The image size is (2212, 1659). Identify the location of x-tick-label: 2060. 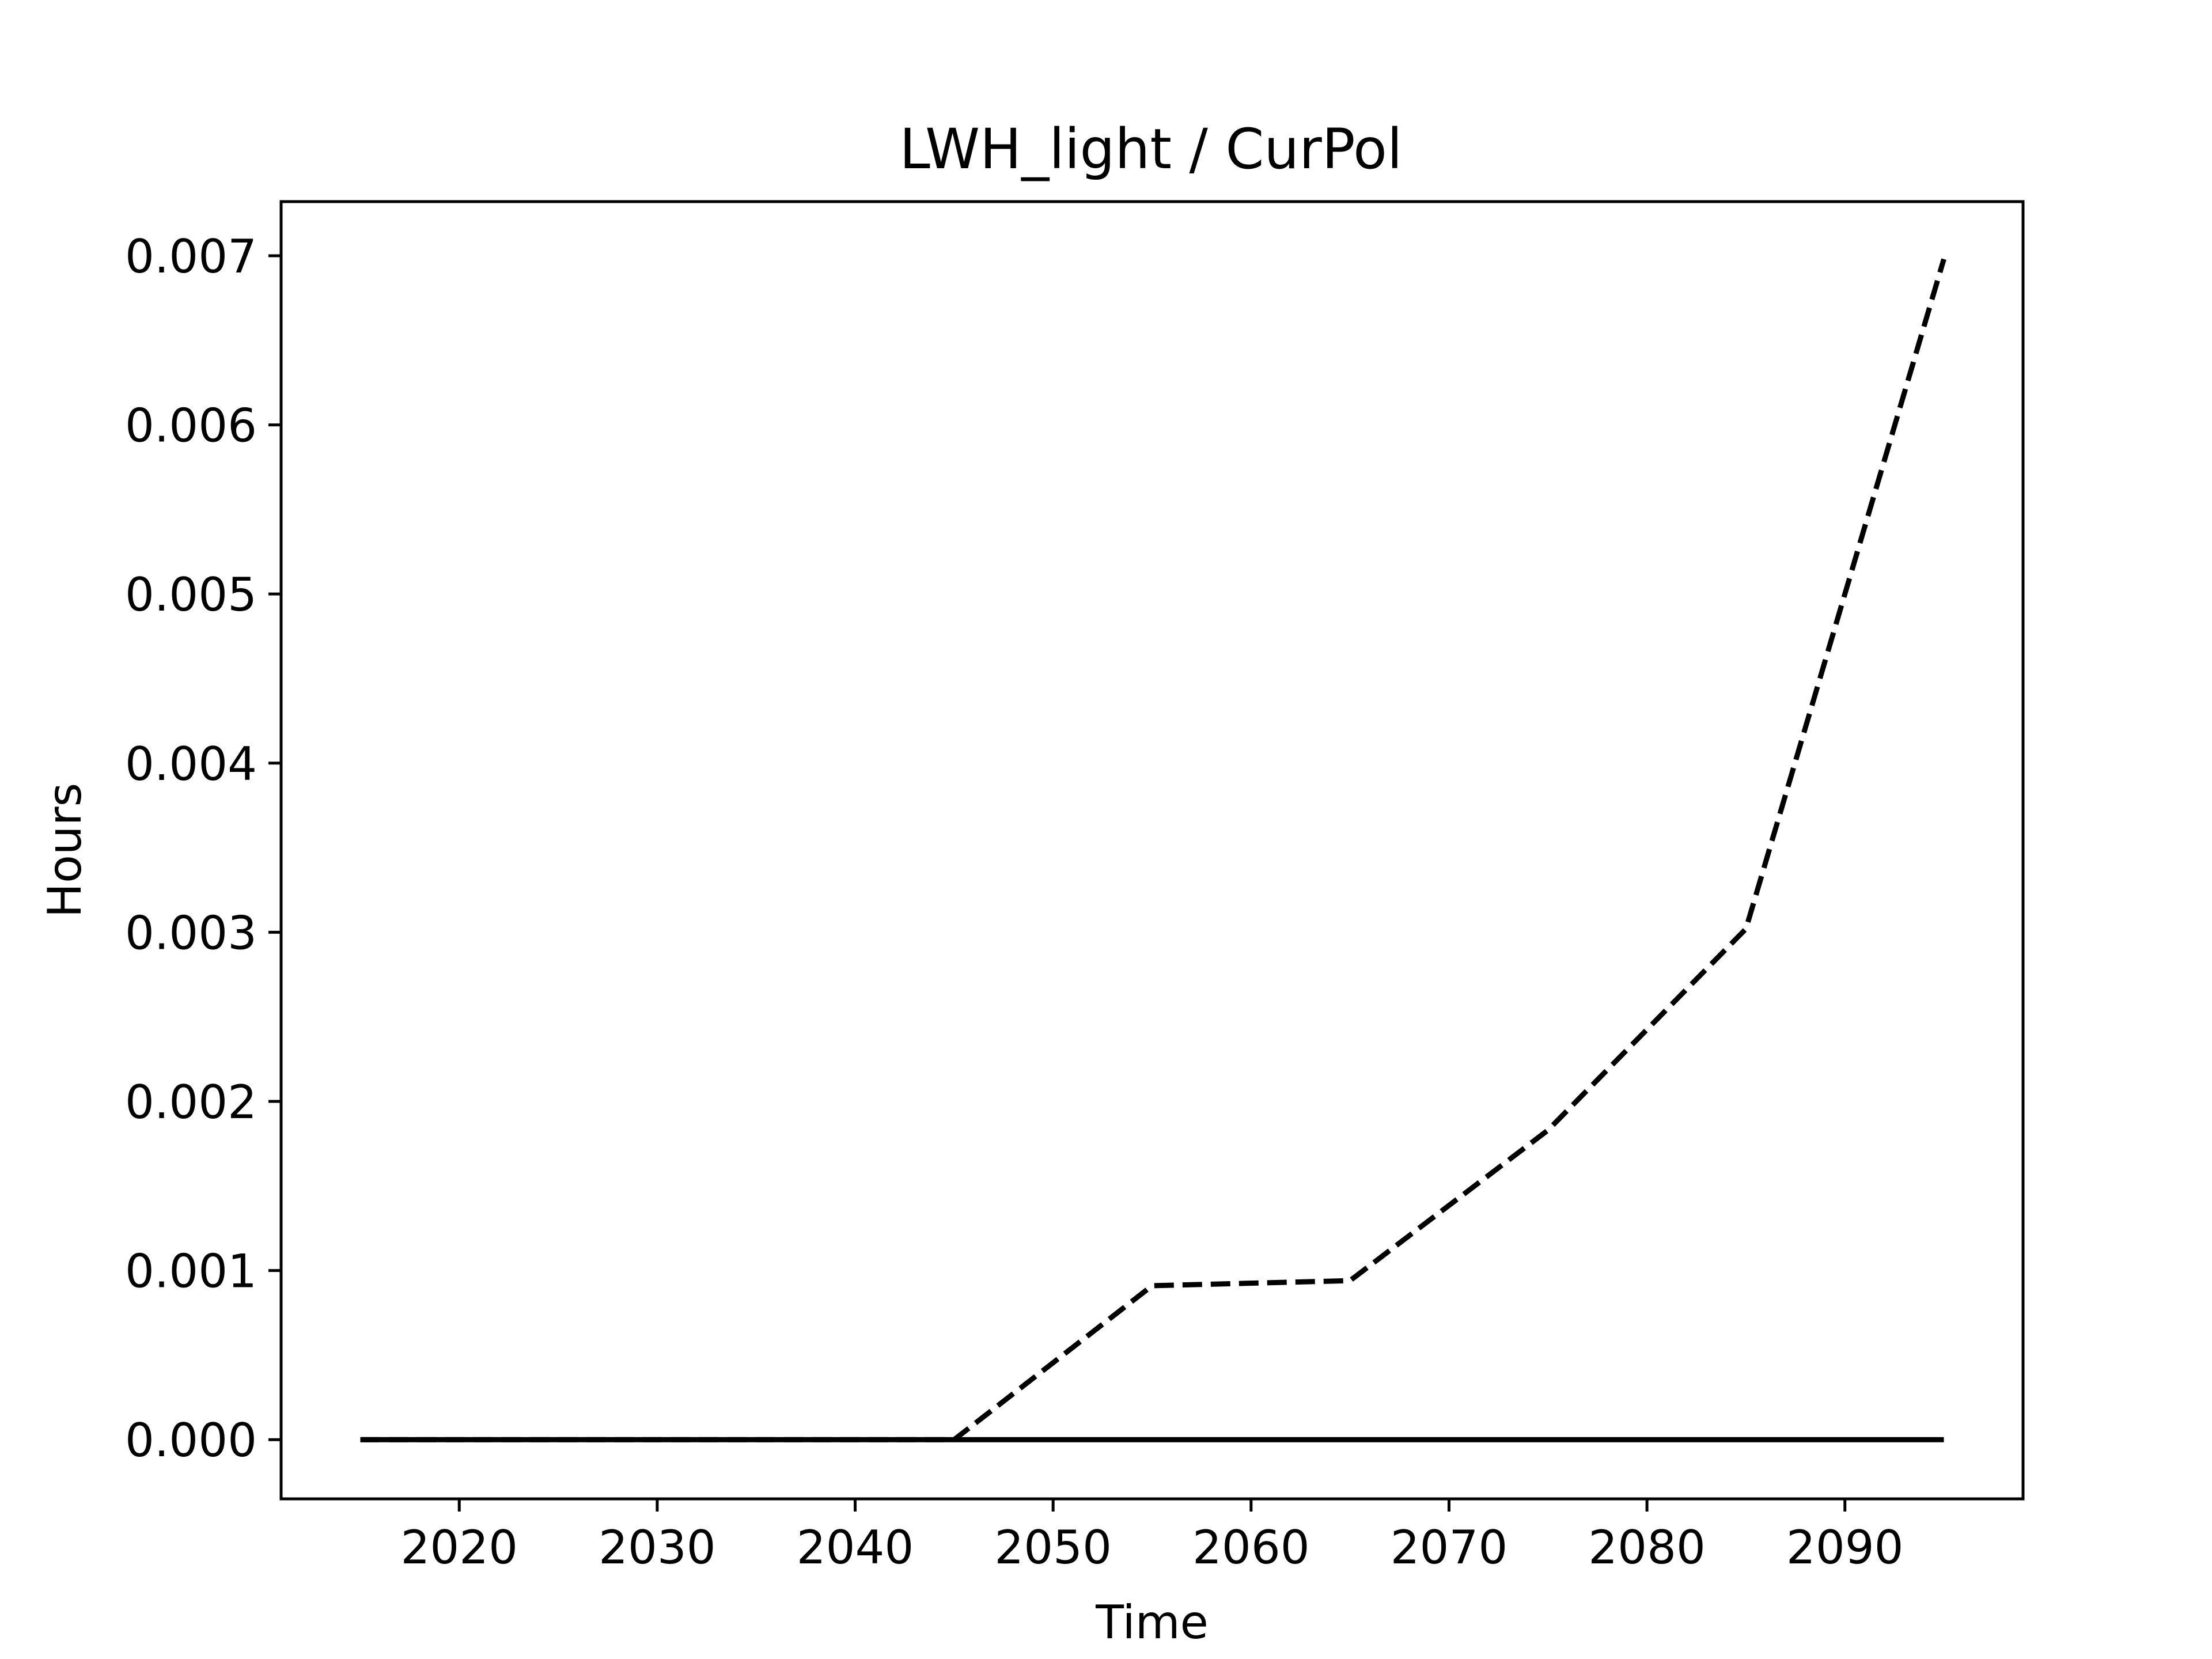
(1251, 1547).